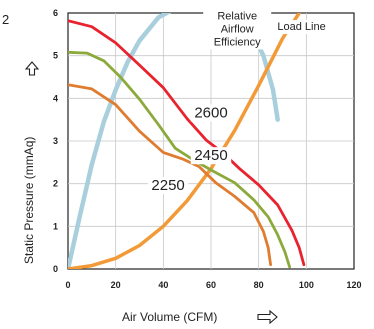  Describe the element at coordinates (55, 269) in the screenshot. I see `y-tick-label: 0` at that location.